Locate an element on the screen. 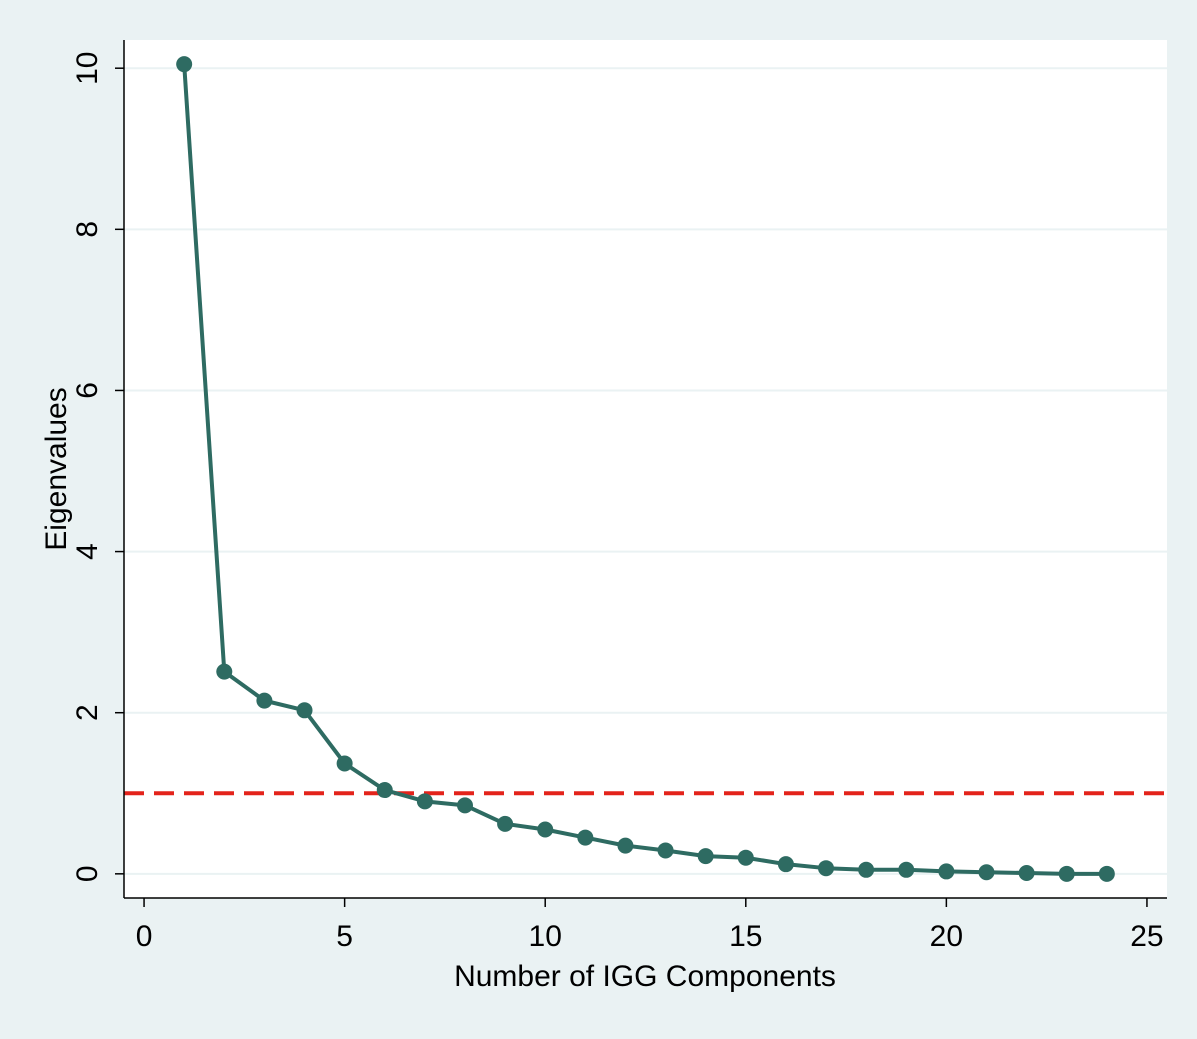  y-tick-label-4: 4 is located at coordinates (87, 551).